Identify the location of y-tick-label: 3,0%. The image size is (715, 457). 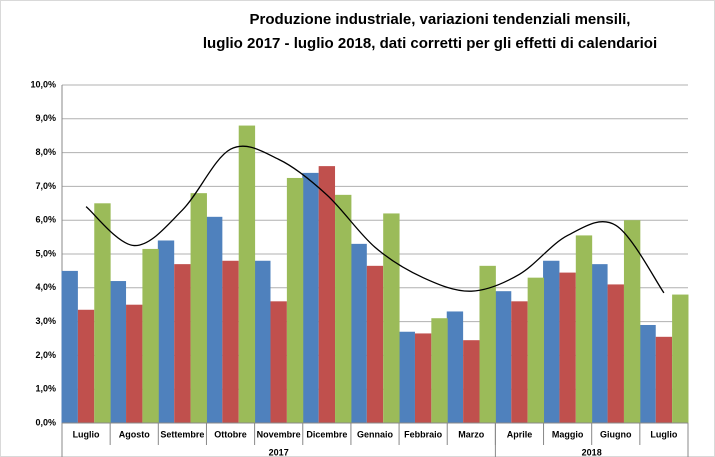
(45, 321).